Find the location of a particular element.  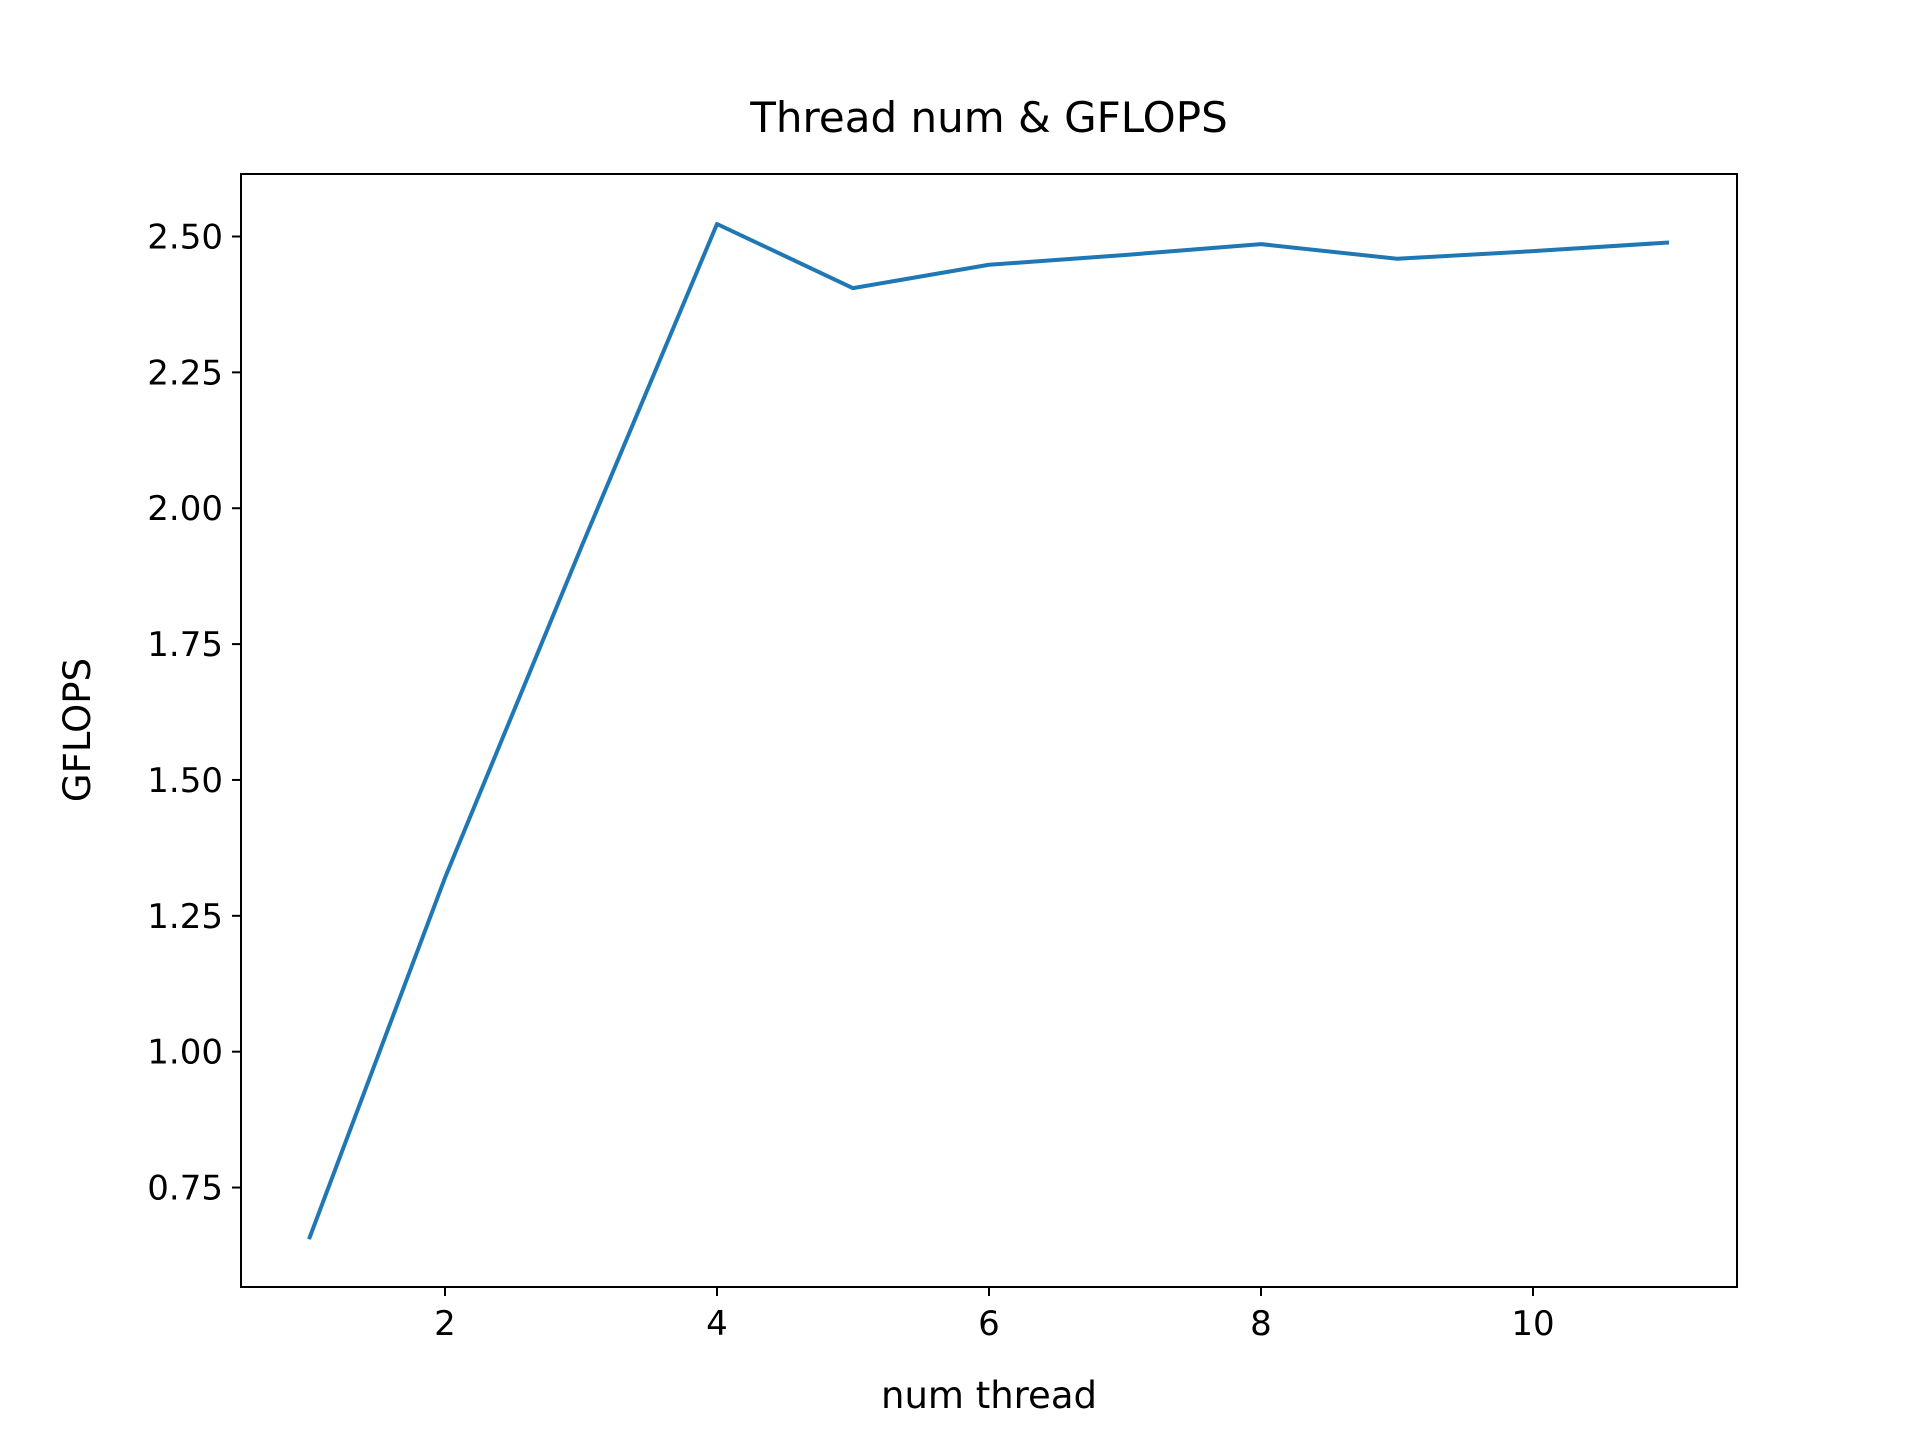

chart-title: Thread num & GFLOPS is located at coordinates (988, 117).